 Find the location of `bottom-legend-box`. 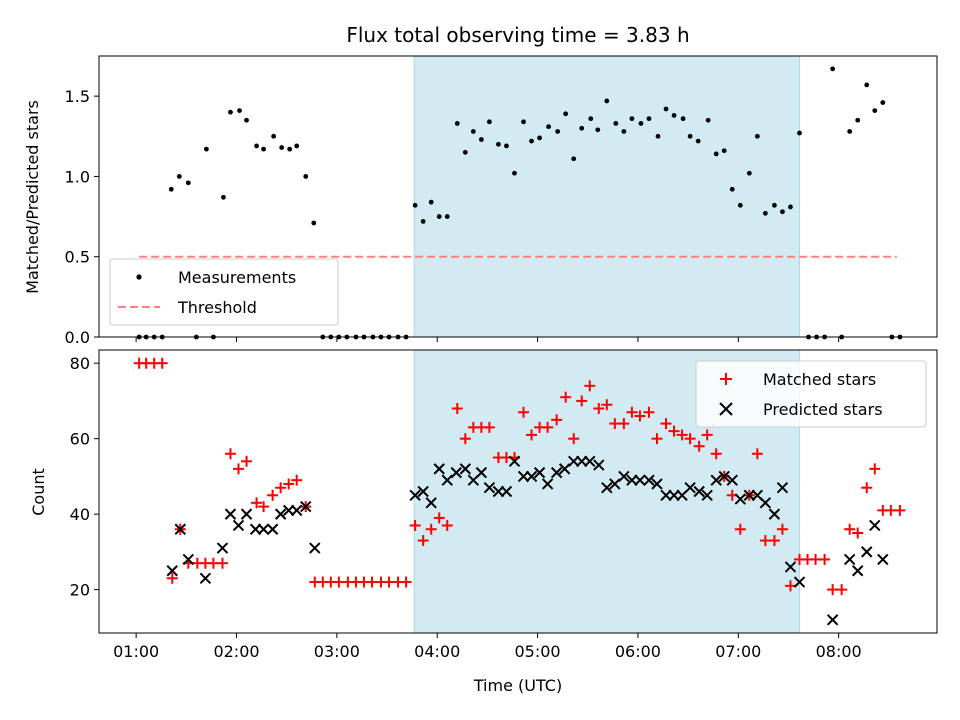

bottom-legend-box is located at coordinates (811, 394).